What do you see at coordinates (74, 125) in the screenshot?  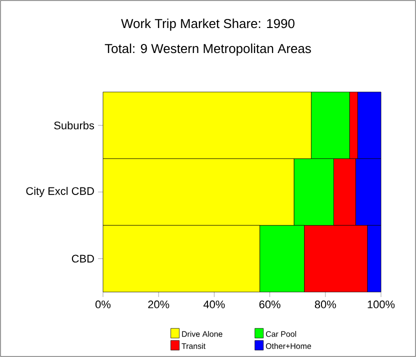 I see `y-tick-label: Suburbs` at bounding box center [74, 125].